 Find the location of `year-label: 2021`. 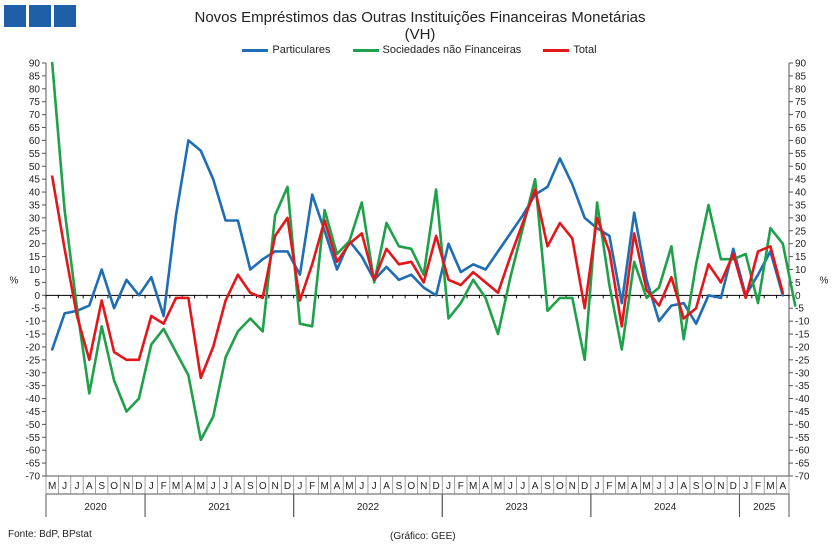

year-label: 2021 is located at coordinates (219, 507).